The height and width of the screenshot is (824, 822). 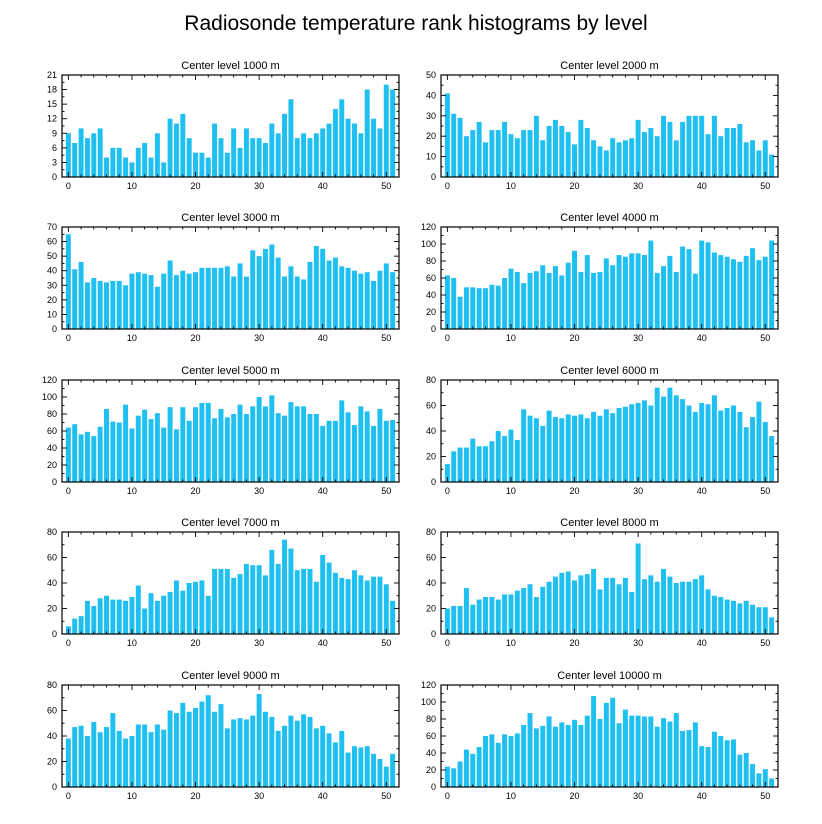 What do you see at coordinates (54, 162) in the screenshot?
I see `y-tick-label: 3` at bounding box center [54, 162].